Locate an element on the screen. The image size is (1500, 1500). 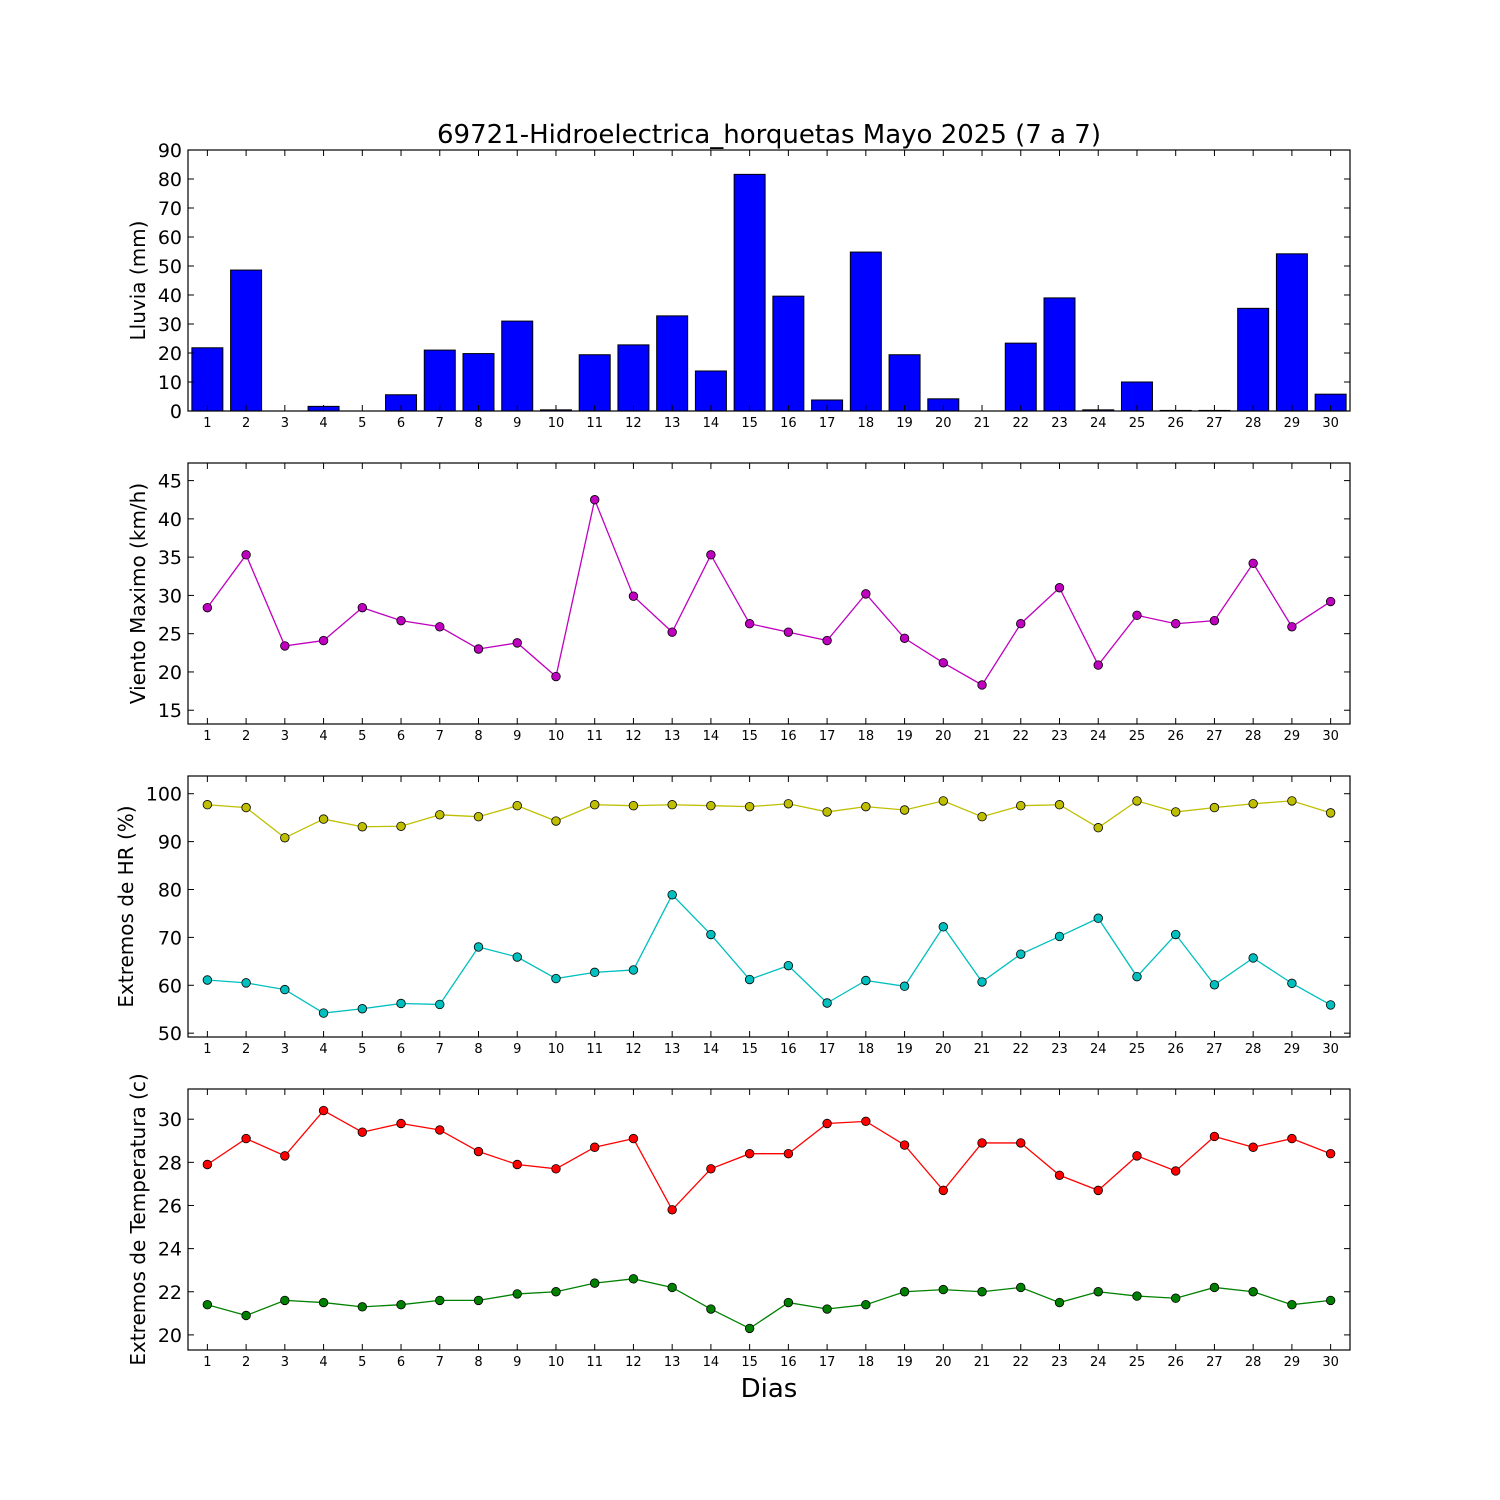
x-tick-label: 6 is located at coordinates (401, 423).